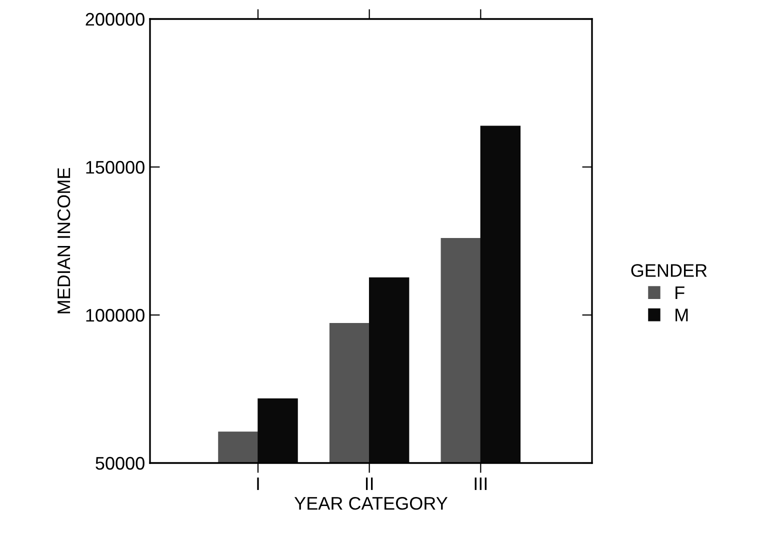  I want to click on legend-label: F, so click(680, 292).